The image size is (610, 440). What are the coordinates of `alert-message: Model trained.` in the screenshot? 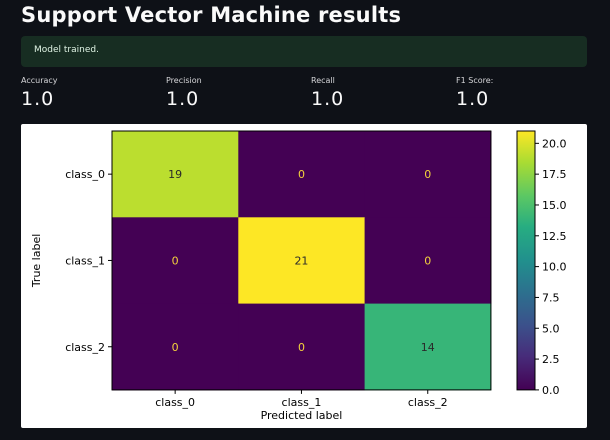 It's located at (66, 50).